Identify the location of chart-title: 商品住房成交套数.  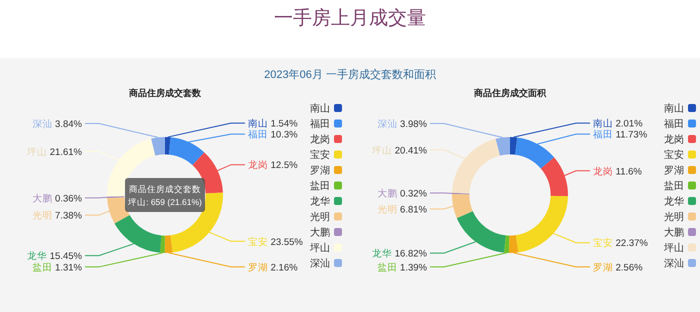
(165, 93).